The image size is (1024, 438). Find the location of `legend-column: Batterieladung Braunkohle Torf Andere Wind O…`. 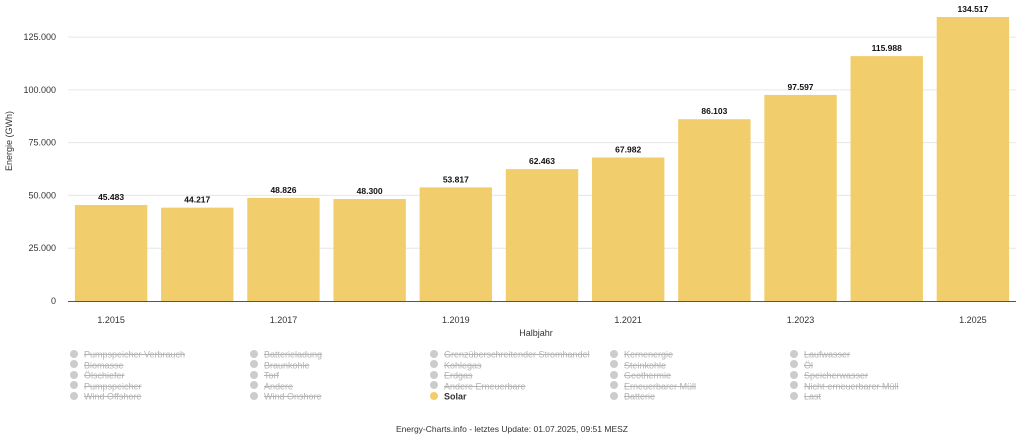

legend-column: Batterieladung Braunkohle Torf Andere Wind O… is located at coordinates (286, 375).